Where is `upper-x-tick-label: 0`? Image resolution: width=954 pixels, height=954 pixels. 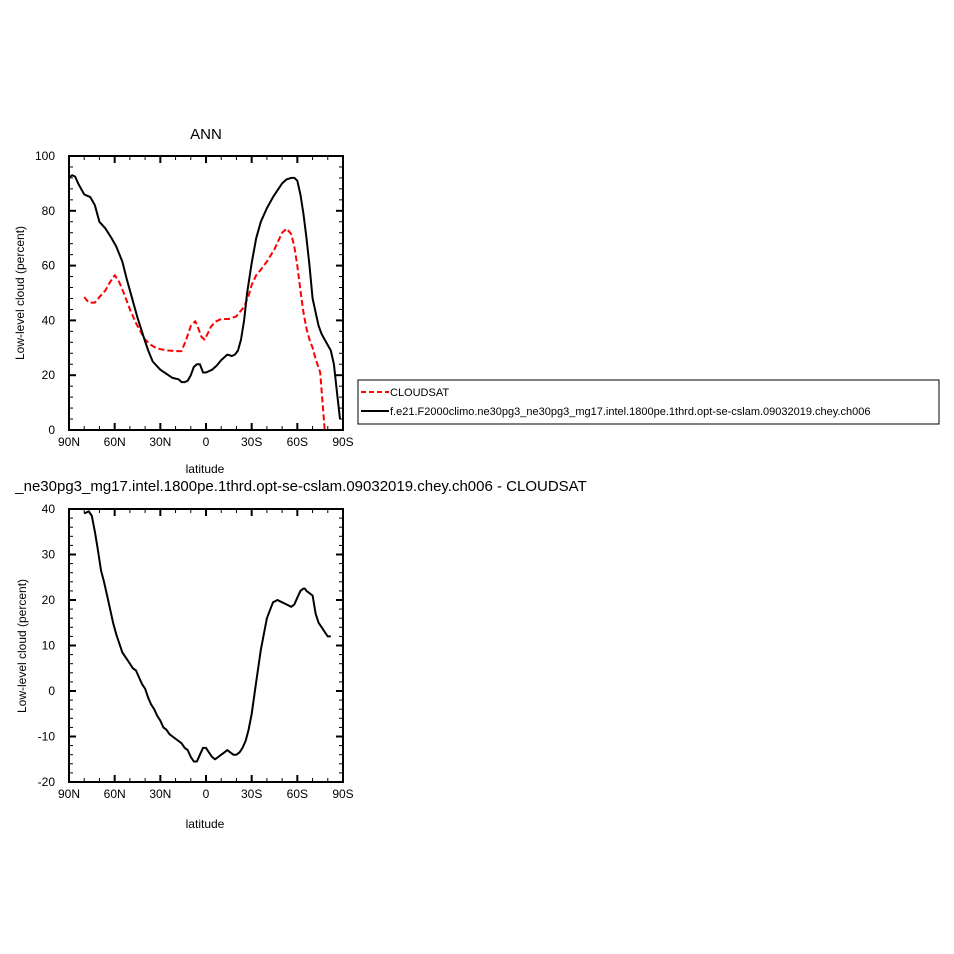 upper-x-tick-label: 0 is located at coordinates (206, 442).